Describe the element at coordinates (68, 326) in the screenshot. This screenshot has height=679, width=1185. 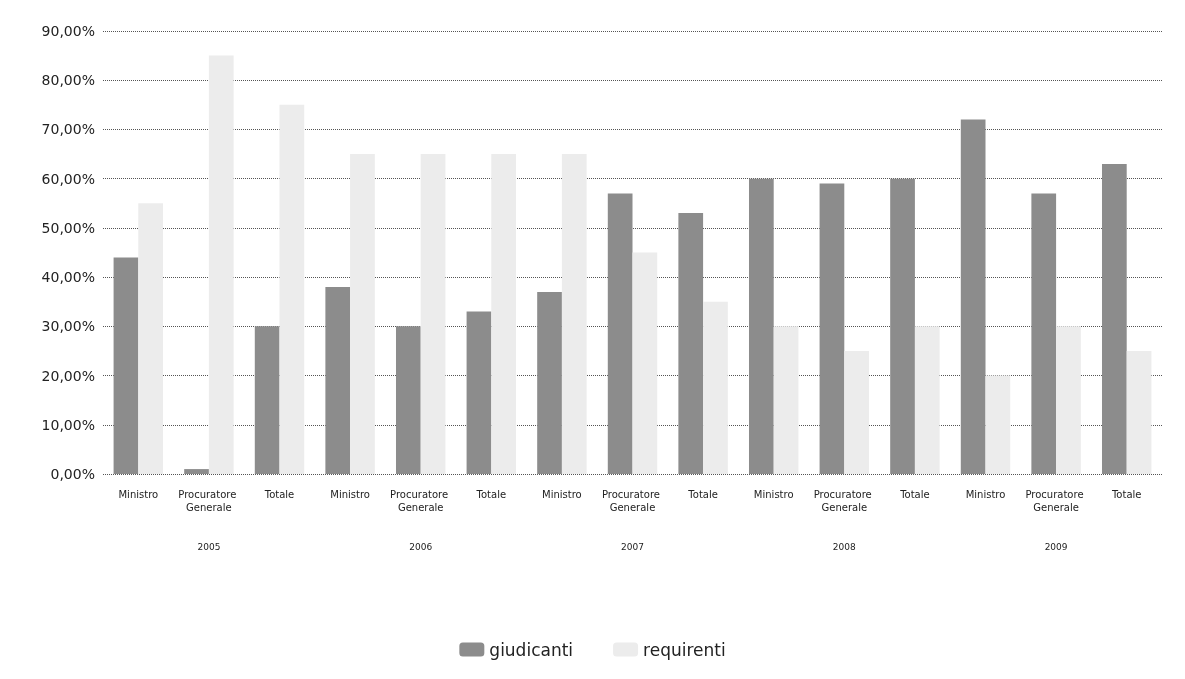
I see `y-tick-label: 30,00%` at that location.